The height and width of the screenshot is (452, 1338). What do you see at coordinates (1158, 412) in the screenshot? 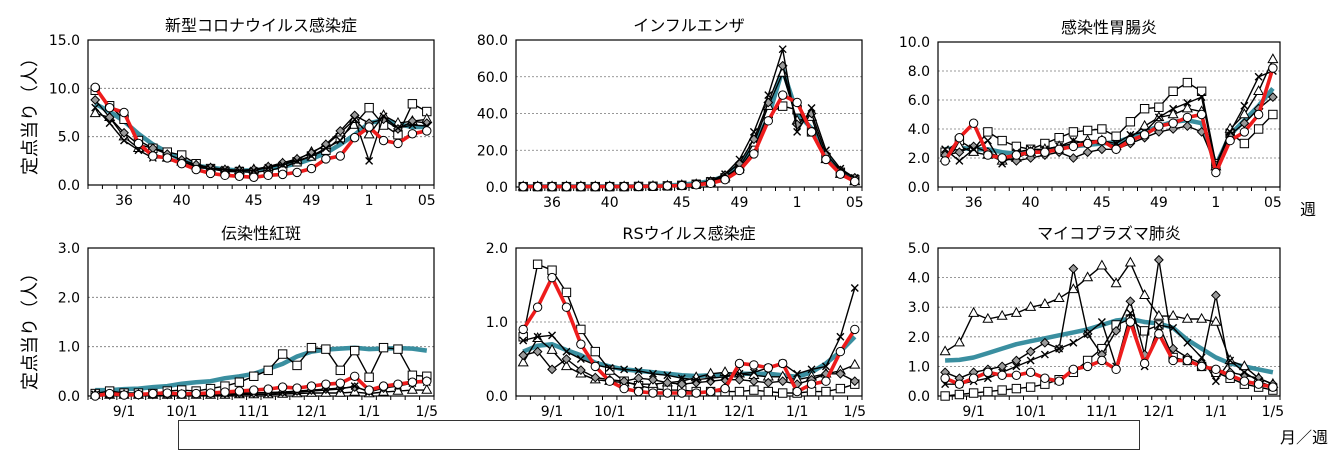
I see `x-tick-label: 12/1` at bounding box center [1158, 412].